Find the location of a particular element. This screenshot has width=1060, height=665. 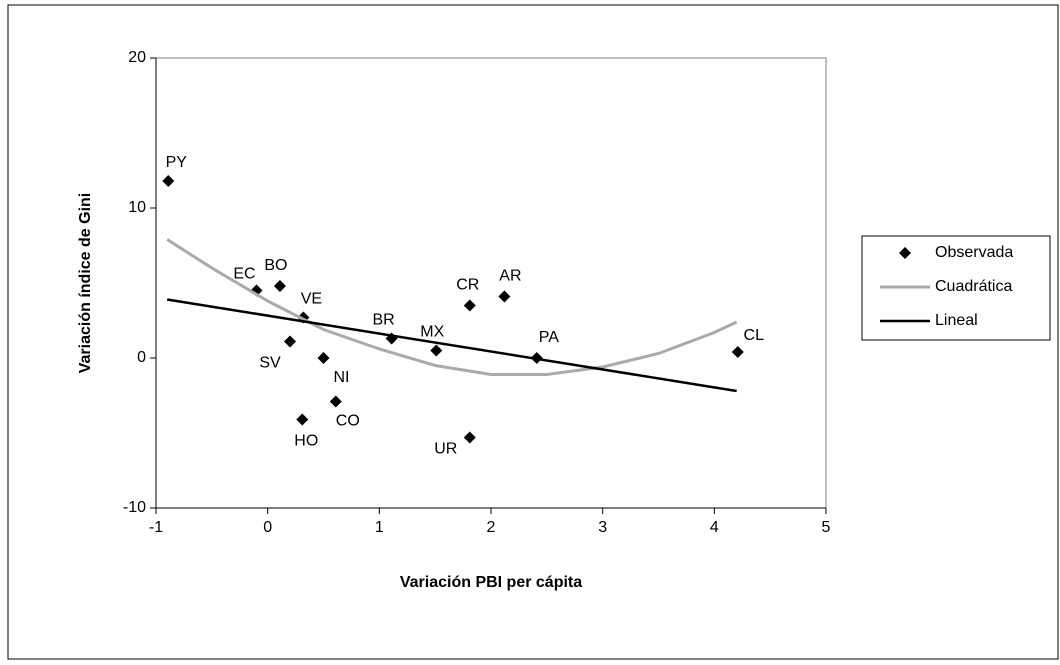

point-label: EC is located at coordinates (244, 274).